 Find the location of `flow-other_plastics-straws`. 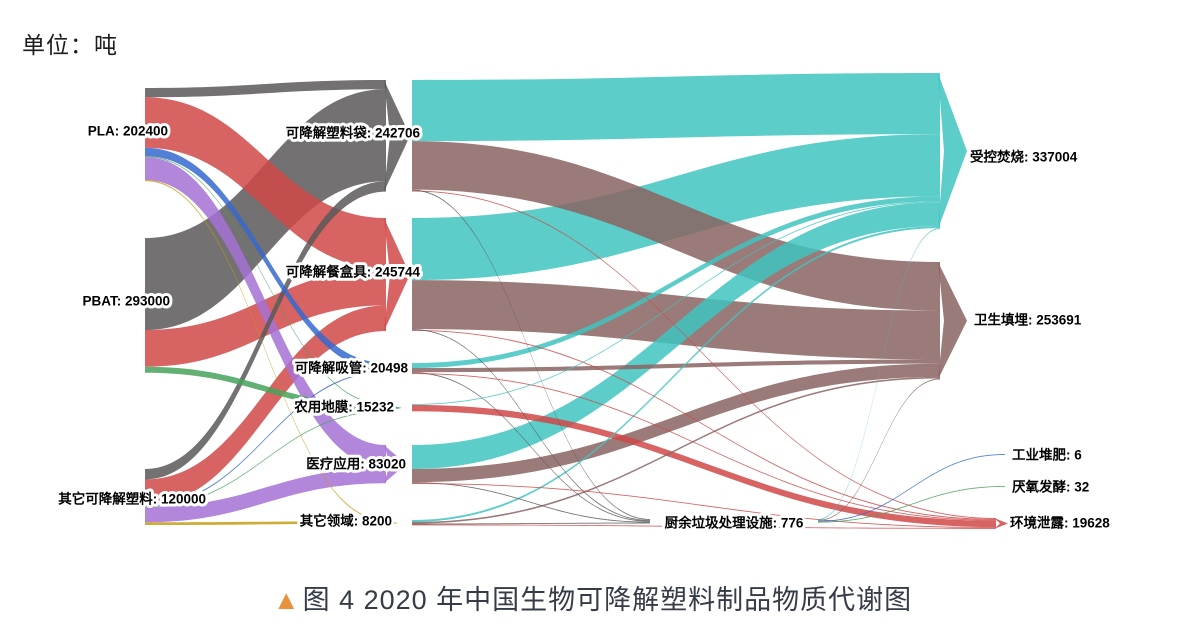

flow-other_plastics-straws is located at coordinates (265, 439).